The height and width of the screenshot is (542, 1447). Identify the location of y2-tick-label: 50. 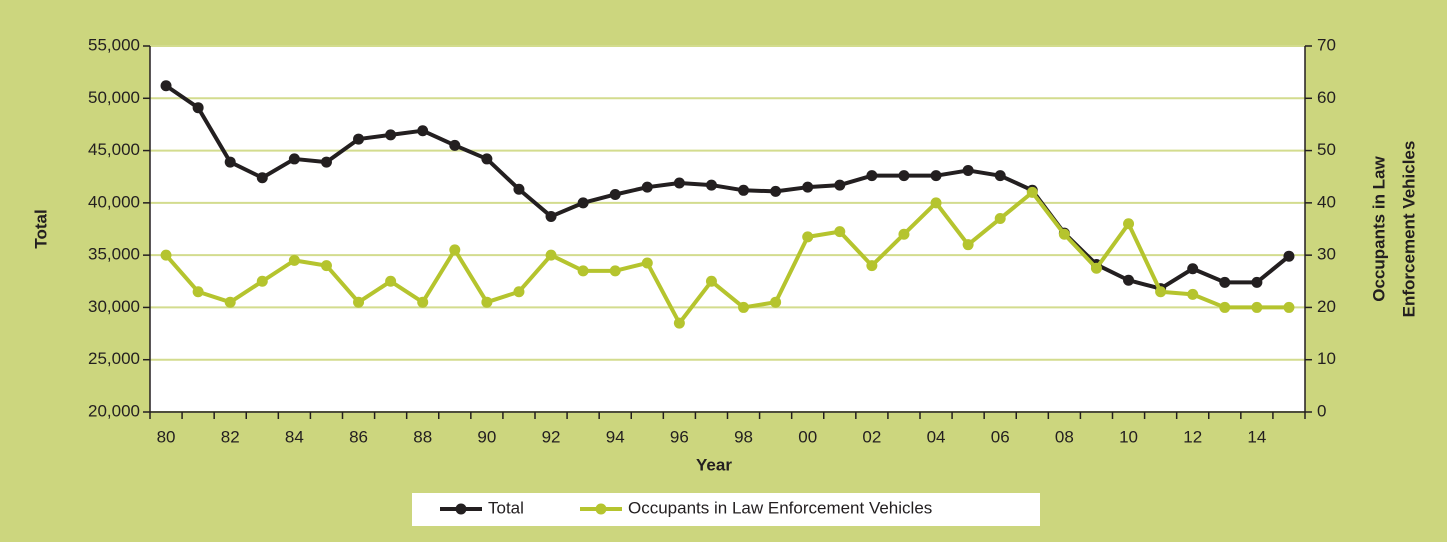
(1326, 149).